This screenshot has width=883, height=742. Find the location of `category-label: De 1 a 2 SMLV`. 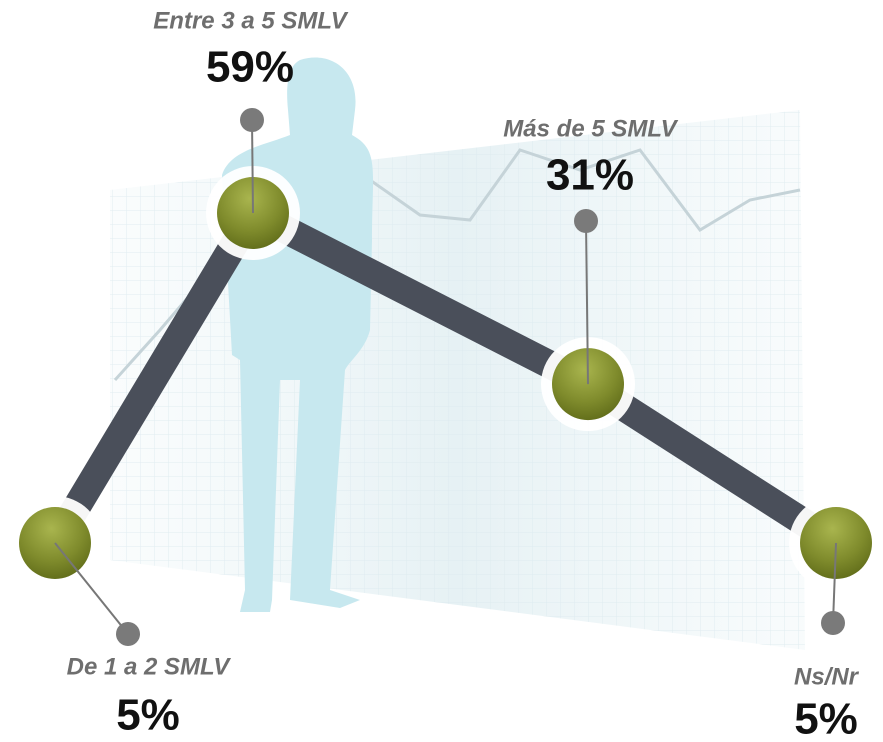

category-label: De 1 a 2 SMLV is located at coordinates (149, 666).